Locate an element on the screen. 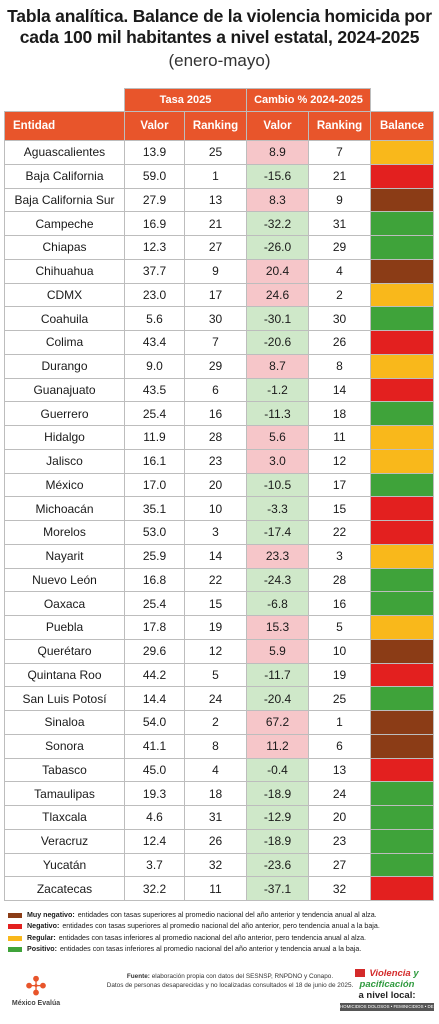 The height and width of the screenshot is (1024, 439). cell-tasa-valor: 19.3 is located at coordinates (154, 793).